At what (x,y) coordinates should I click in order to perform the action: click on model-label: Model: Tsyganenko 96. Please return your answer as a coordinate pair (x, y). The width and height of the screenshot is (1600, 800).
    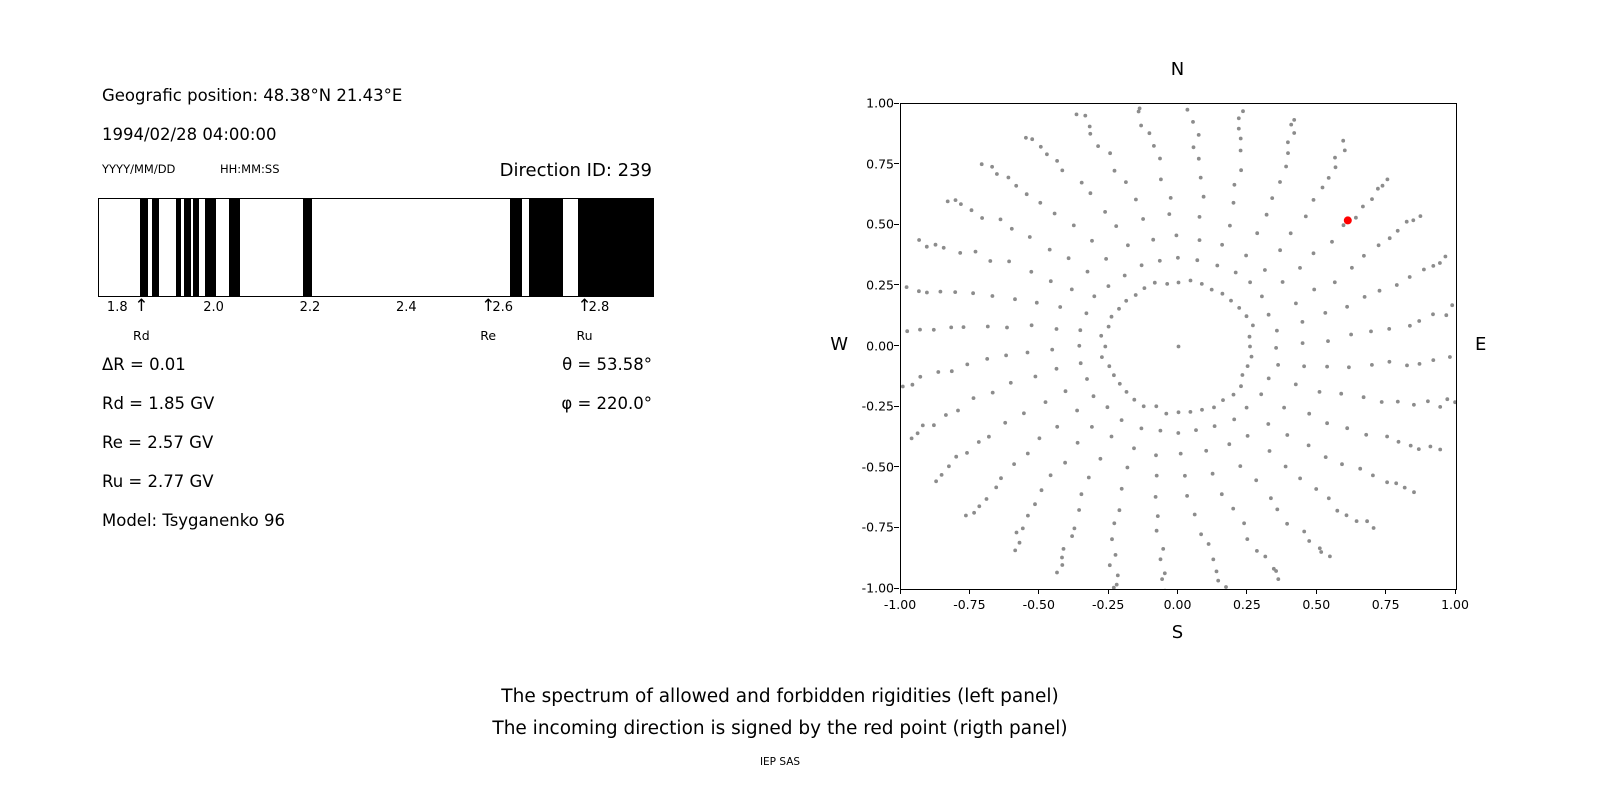
    Looking at the image, I should click on (194, 520).